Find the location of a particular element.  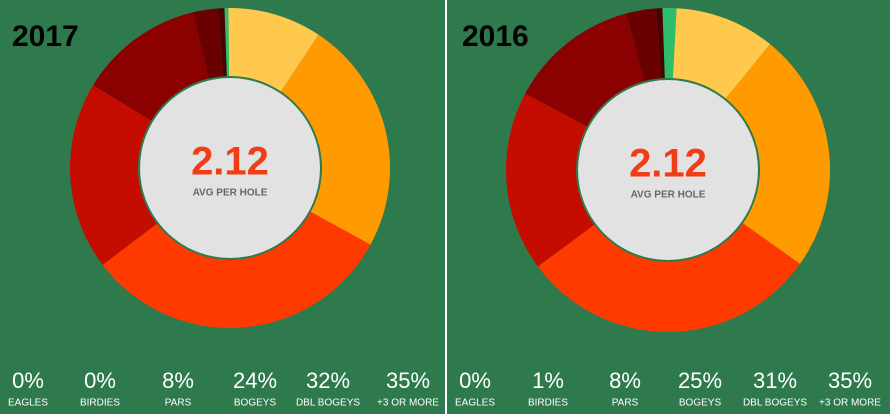

stat-value: 32% is located at coordinates (328, 380).